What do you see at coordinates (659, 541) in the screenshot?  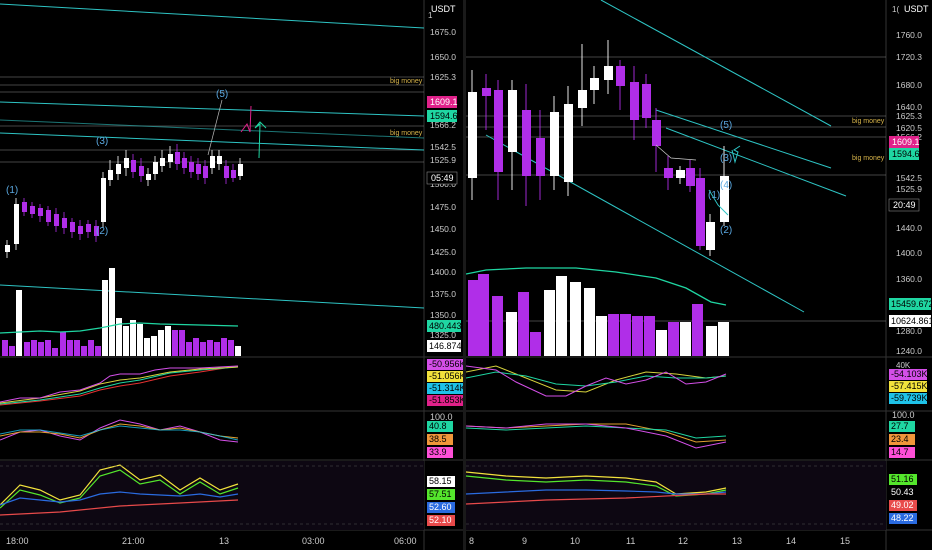 I see `right-time-axis: 8 9 10 11 12 13 14 15` at bounding box center [659, 541].